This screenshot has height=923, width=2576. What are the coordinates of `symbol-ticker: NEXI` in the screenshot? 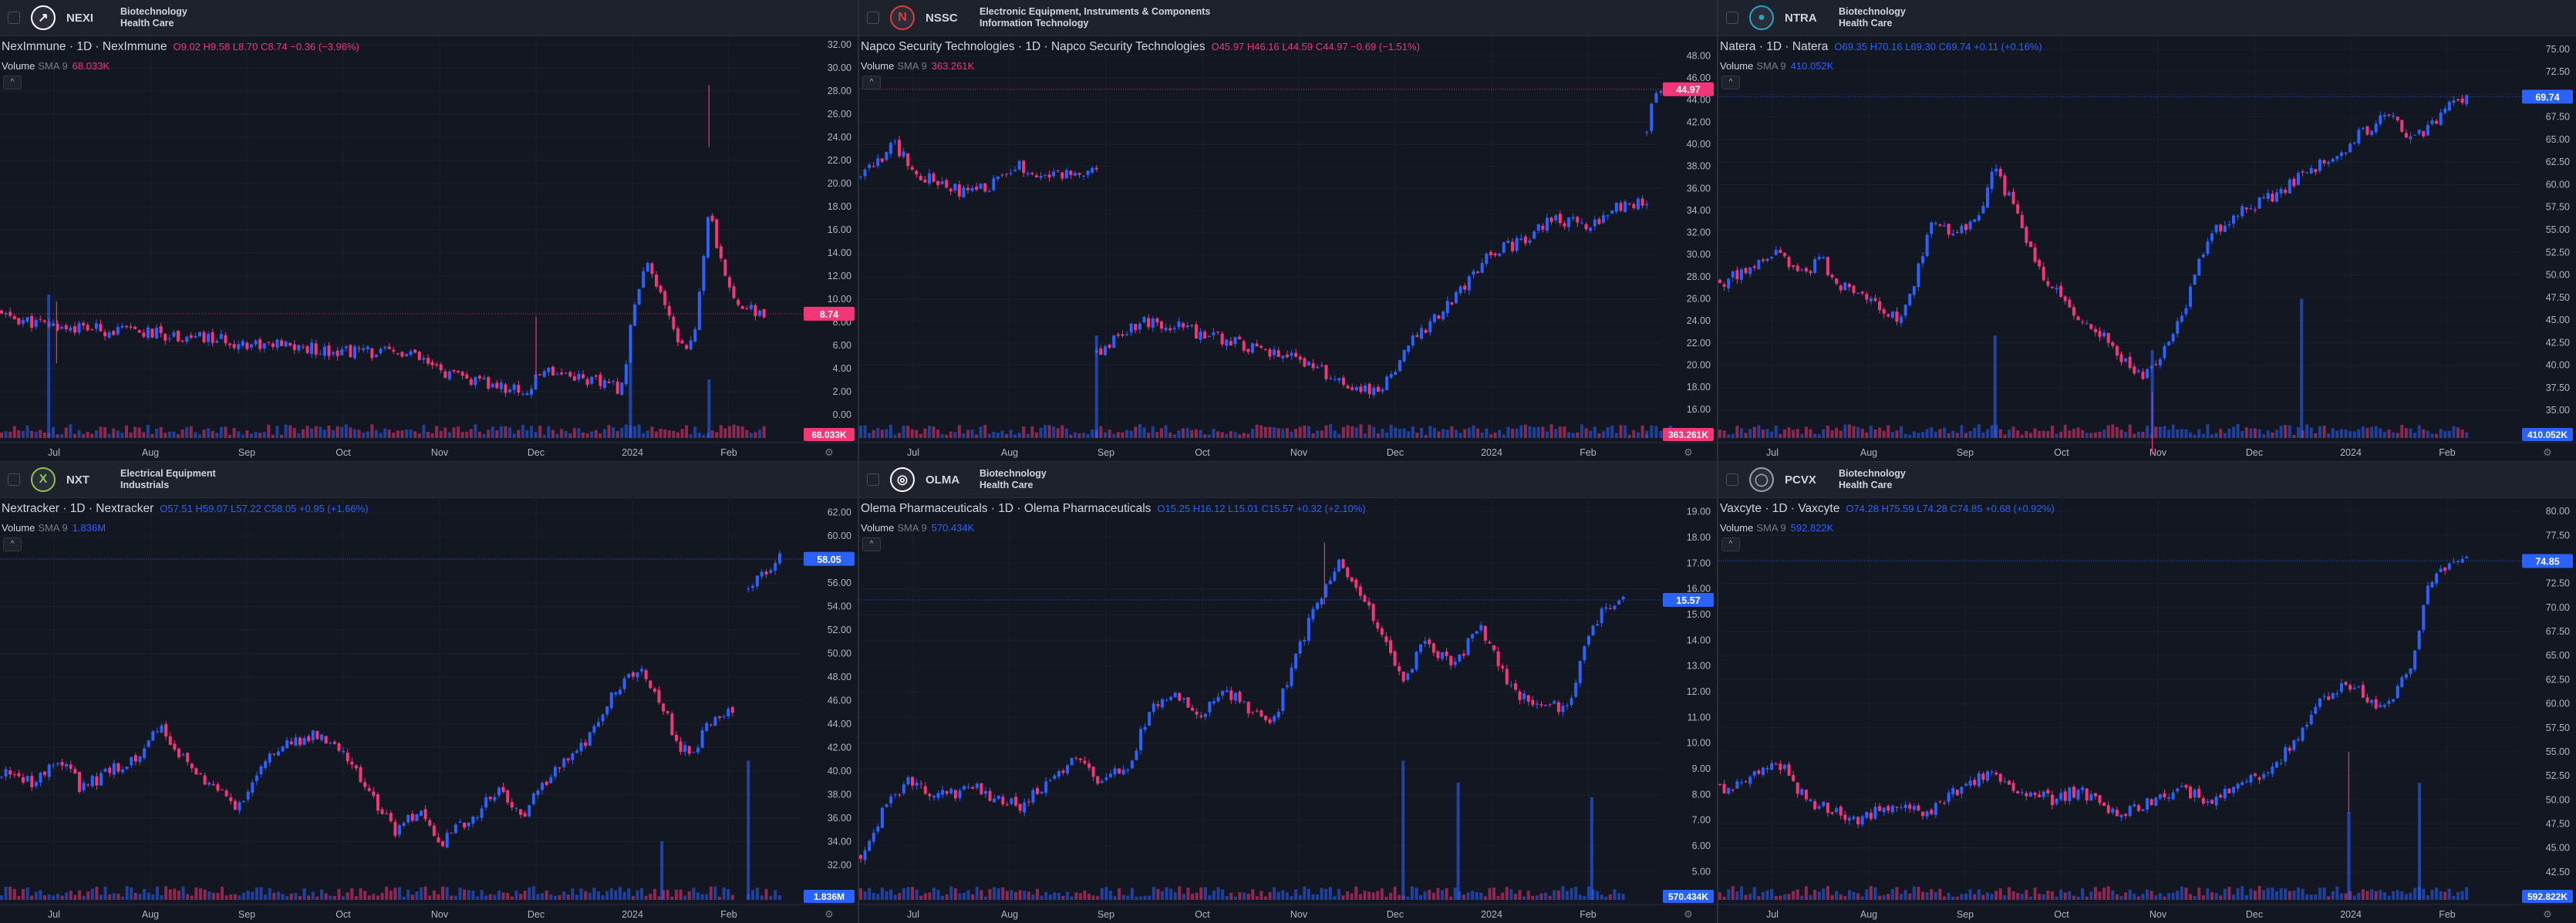 It's located at (80, 18).